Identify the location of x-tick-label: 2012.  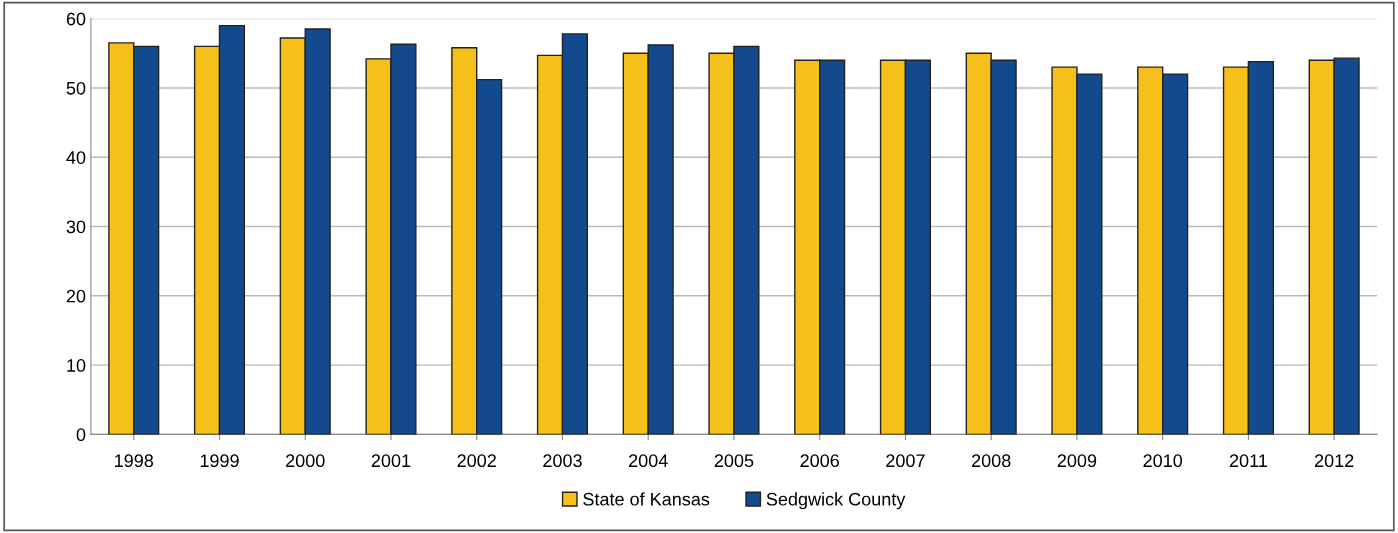
(1334, 461).